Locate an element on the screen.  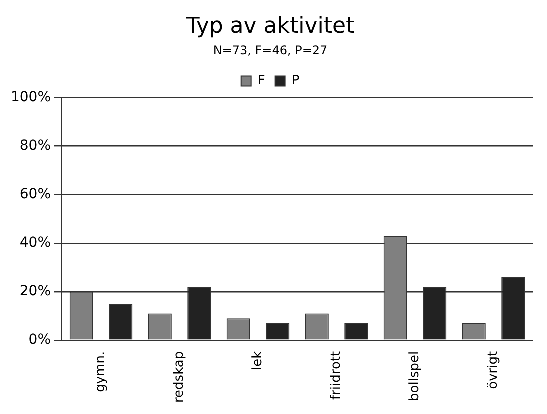
chart-title: Typ av aktivitet is located at coordinates (270, 26).